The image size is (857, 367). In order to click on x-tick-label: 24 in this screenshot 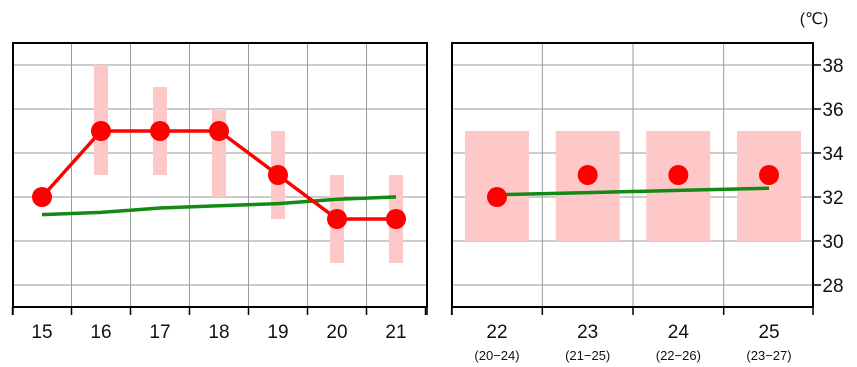, I will do `click(679, 332)`.